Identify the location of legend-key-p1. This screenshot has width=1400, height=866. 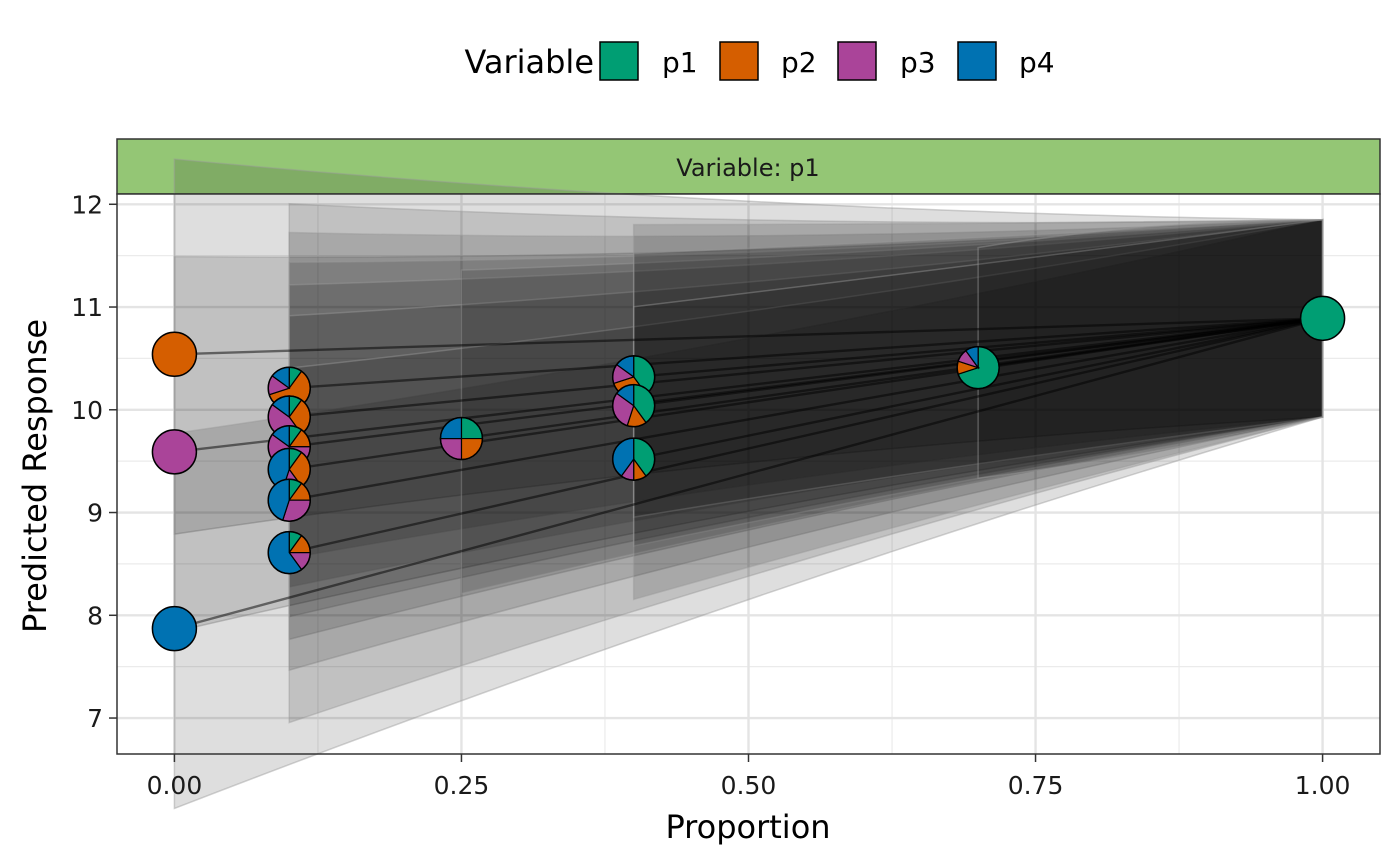
(619, 61).